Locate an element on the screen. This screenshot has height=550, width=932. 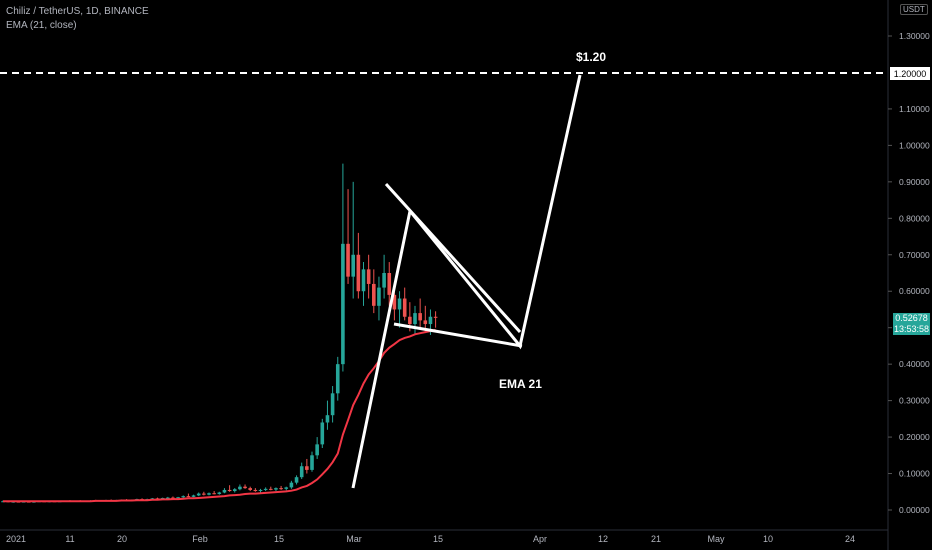
y-tick-label: 1.30000 is located at coordinates (914, 36).